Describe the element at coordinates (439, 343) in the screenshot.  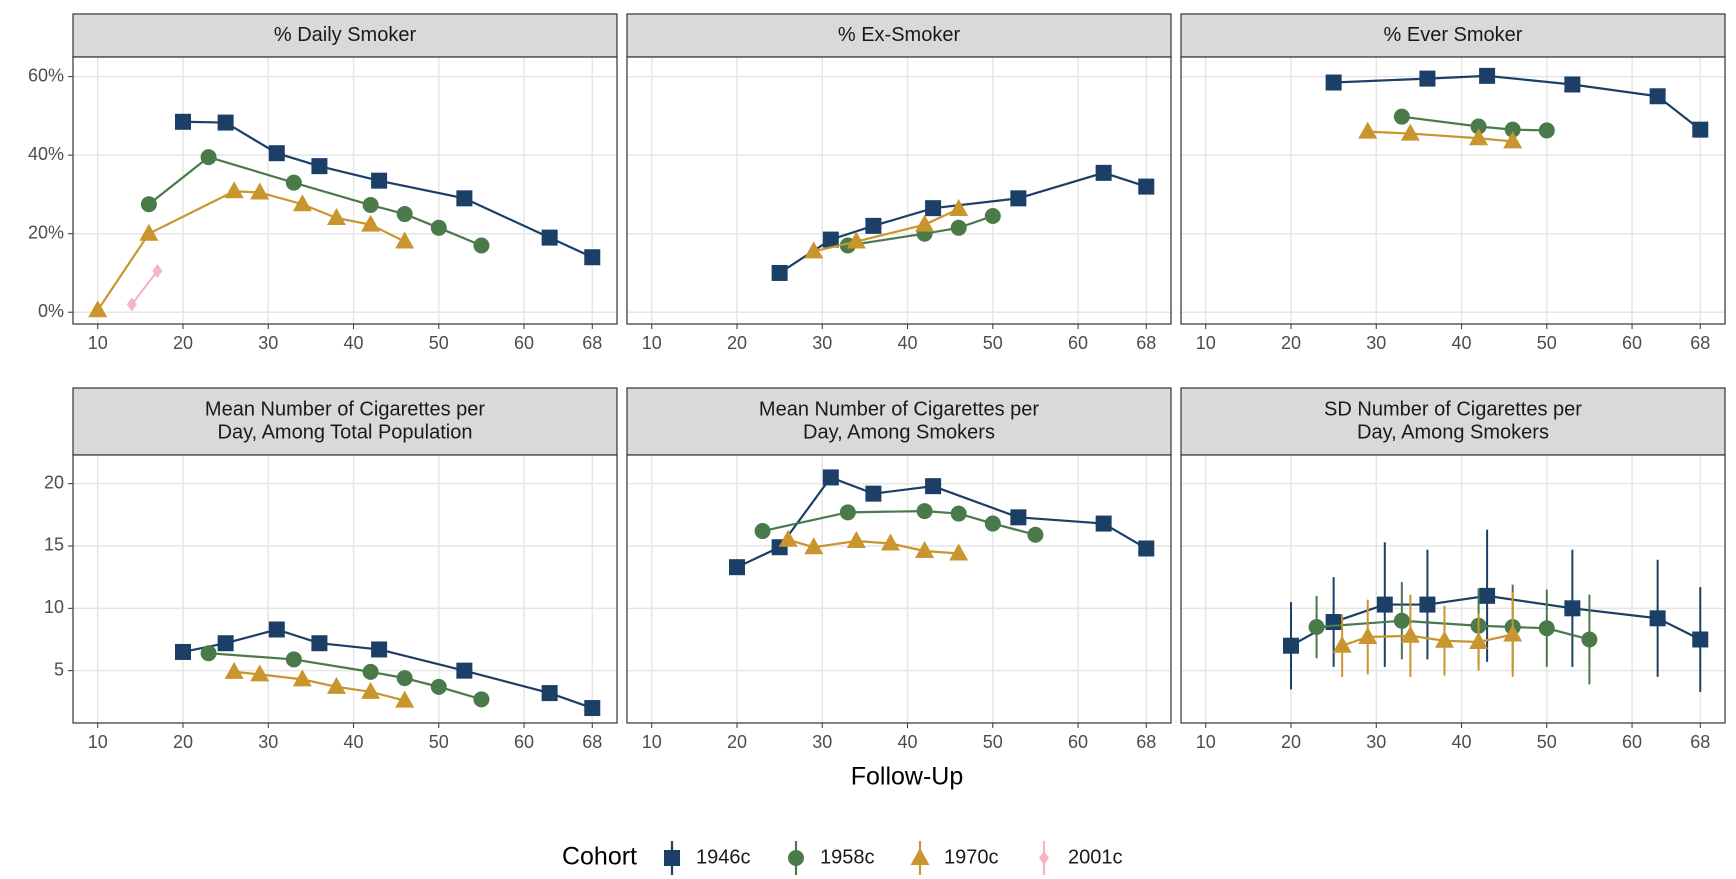
I see `x-tick-label: 50` at that location.